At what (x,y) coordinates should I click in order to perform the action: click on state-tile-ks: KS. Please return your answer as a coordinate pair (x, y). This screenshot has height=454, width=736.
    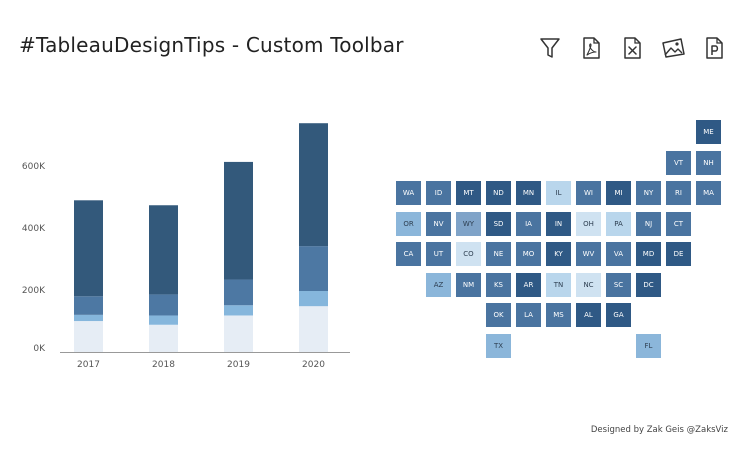
    Looking at the image, I should click on (498, 284).